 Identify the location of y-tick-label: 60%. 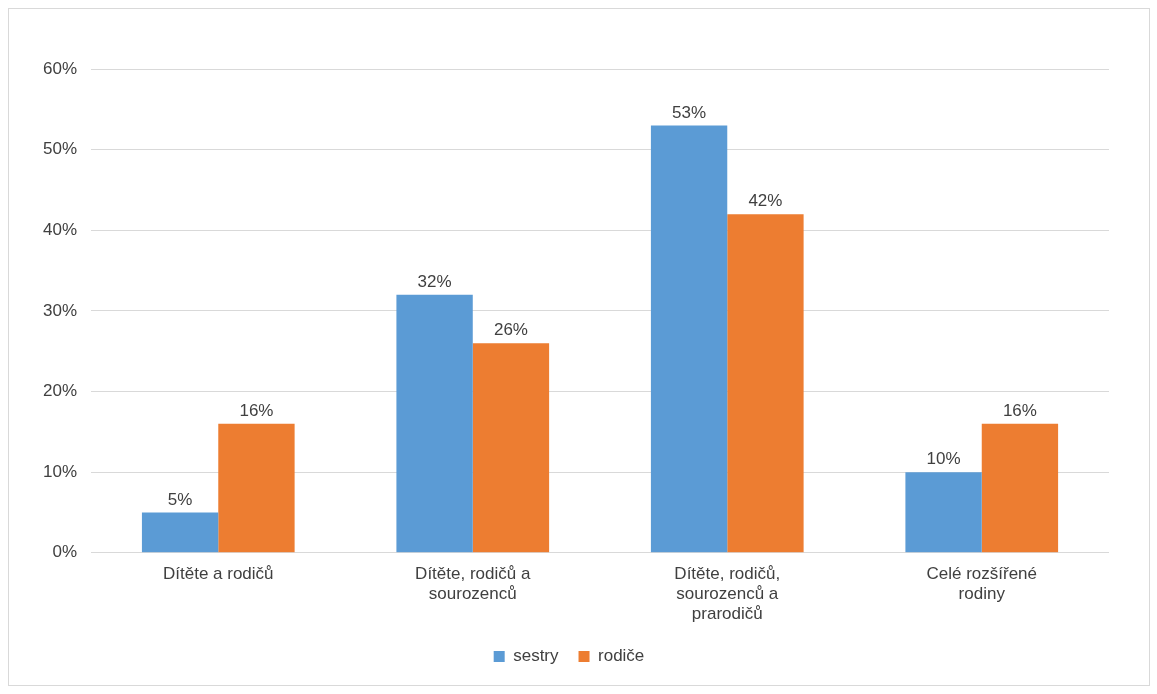
(60, 68).